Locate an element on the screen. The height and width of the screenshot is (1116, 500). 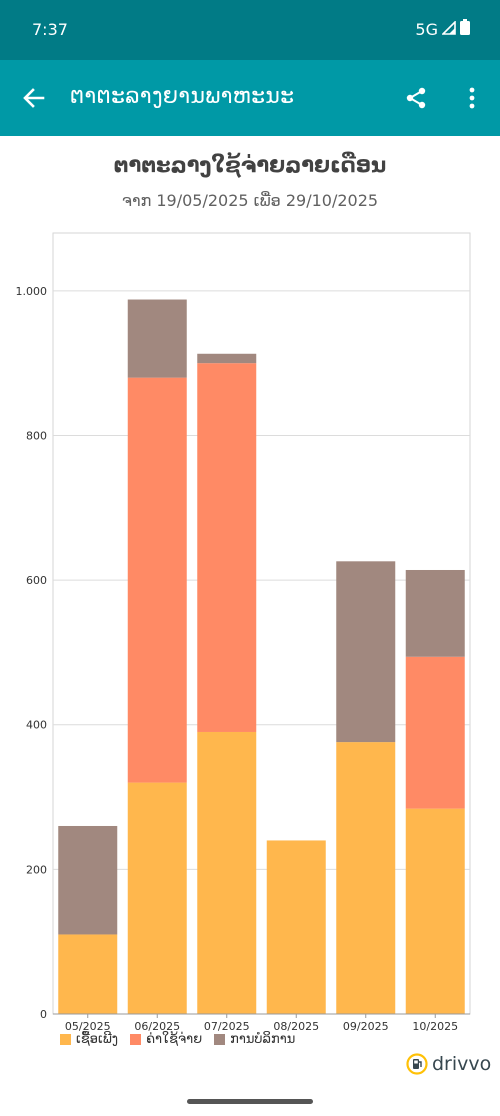
app-title: ຕາຕະລາງຍານພາຫະນະ is located at coordinates (182, 96).